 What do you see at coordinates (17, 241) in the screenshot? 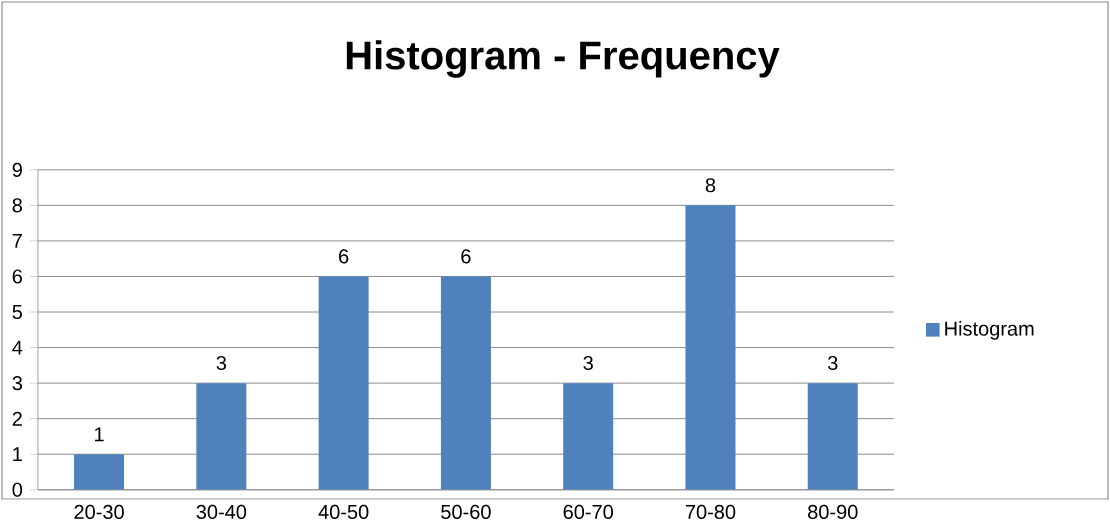
I see `y-tick-label: 7` at bounding box center [17, 241].